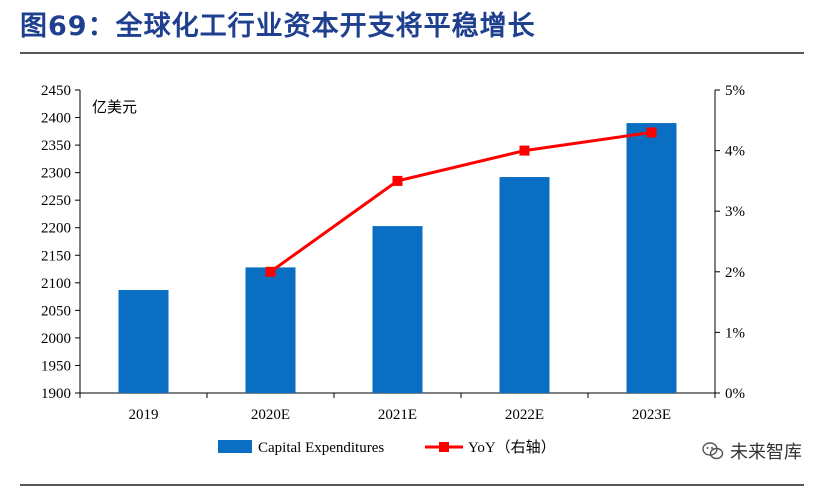 The image size is (824, 489). What do you see at coordinates (735, 273) in the screenshot?
I see `right-tick-label: 2%` at bounding box center [735, 273].